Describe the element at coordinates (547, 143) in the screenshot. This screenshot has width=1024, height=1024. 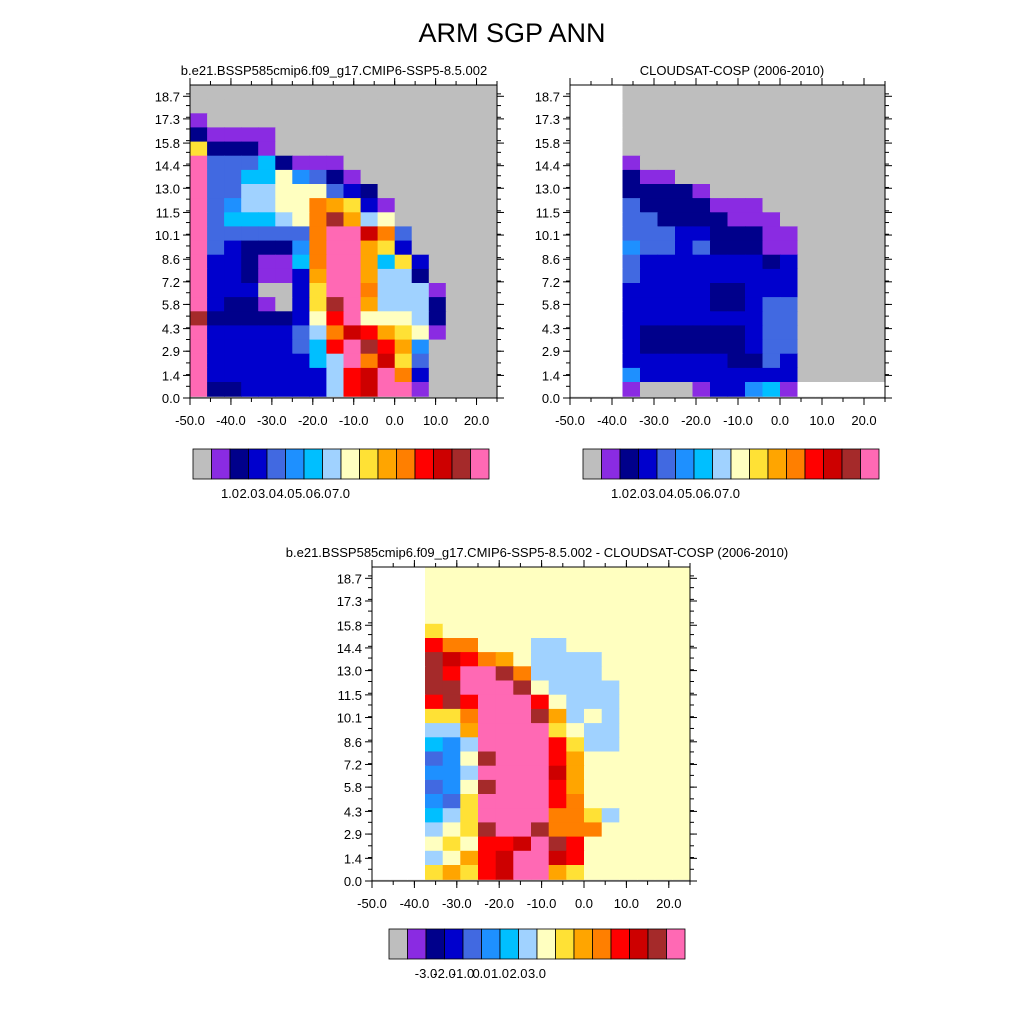
I see `y-tick-label: 15.8` at that location.